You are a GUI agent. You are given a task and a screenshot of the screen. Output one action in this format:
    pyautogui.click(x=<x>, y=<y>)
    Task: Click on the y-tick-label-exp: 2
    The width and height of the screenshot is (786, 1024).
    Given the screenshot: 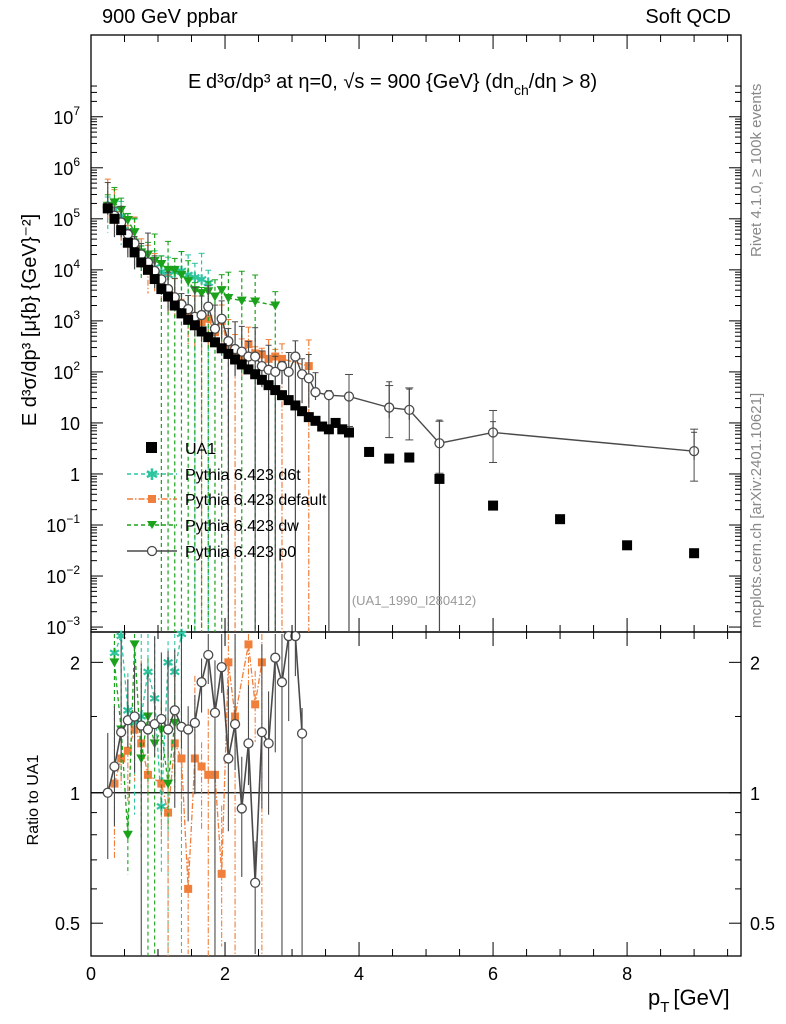 What is the action you would take?
    pyautogui.click(x=76, y=366)
    